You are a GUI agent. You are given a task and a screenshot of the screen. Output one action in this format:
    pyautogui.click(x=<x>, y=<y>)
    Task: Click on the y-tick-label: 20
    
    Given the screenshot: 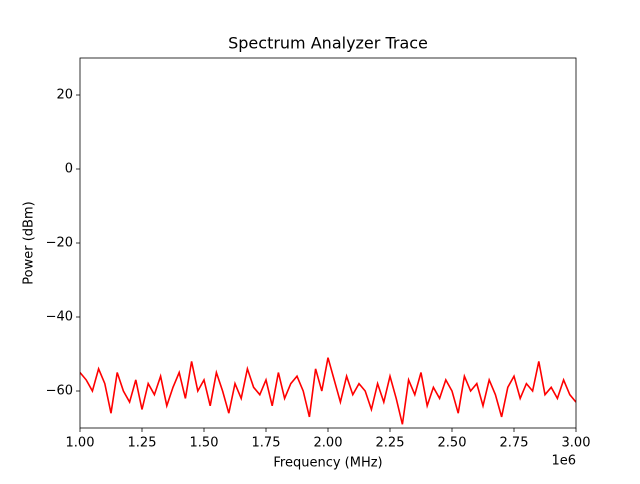 What is the action you would take?
    pyautogui.click(x=64, y=95)
    